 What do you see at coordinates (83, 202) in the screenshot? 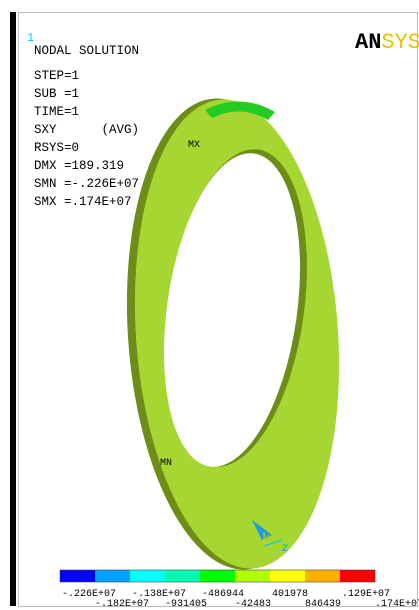
I see `info-line: SMX =.174E+07` at bounding box center [83, 202].